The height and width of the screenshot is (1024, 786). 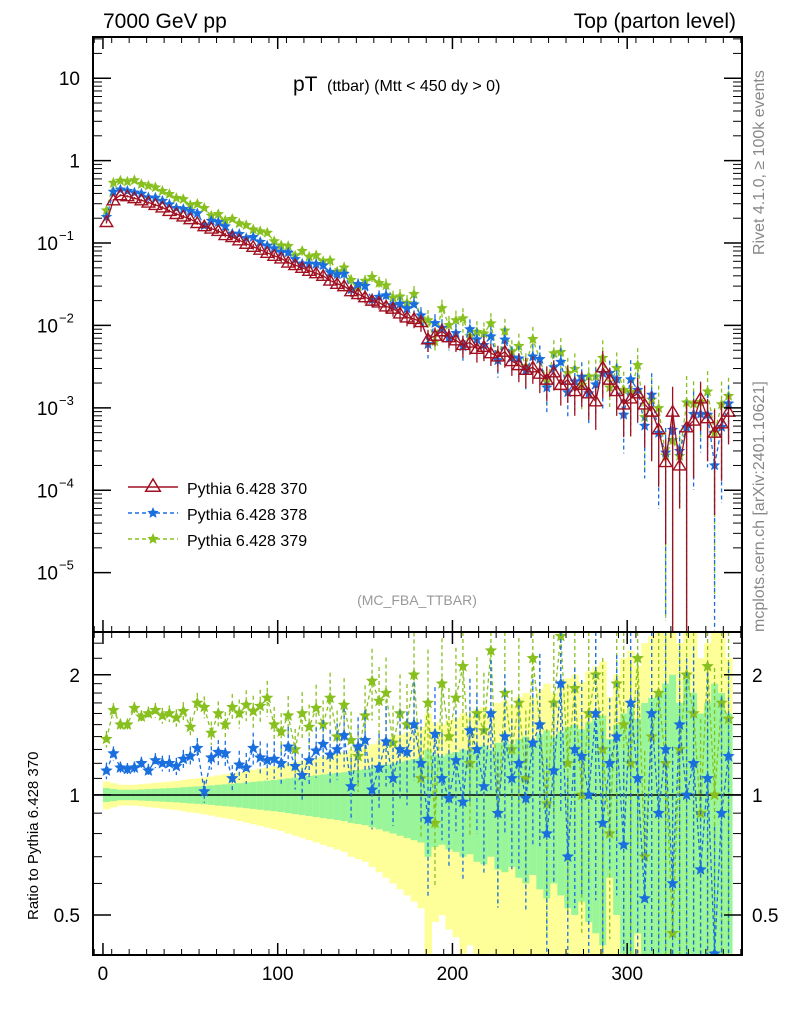 I want to click on y-tick-exponent: −1, so click(x=66, y=235).